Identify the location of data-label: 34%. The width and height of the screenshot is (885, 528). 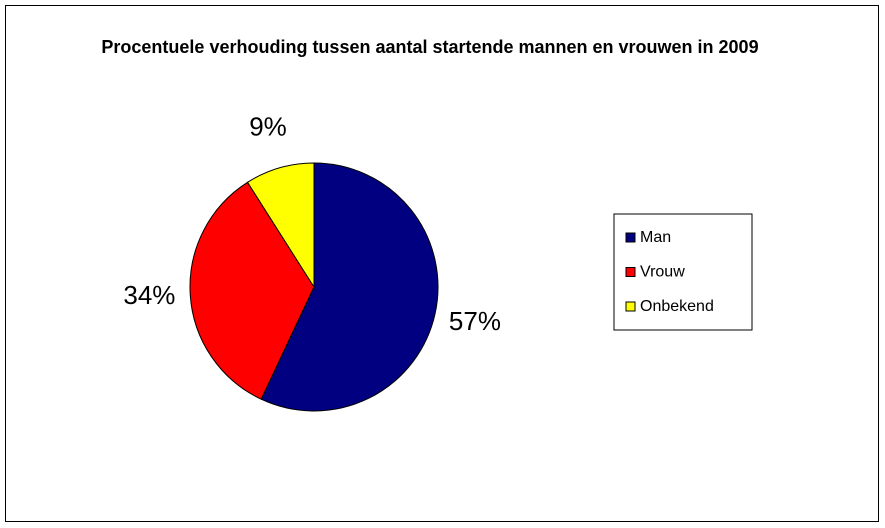
(149, 295).